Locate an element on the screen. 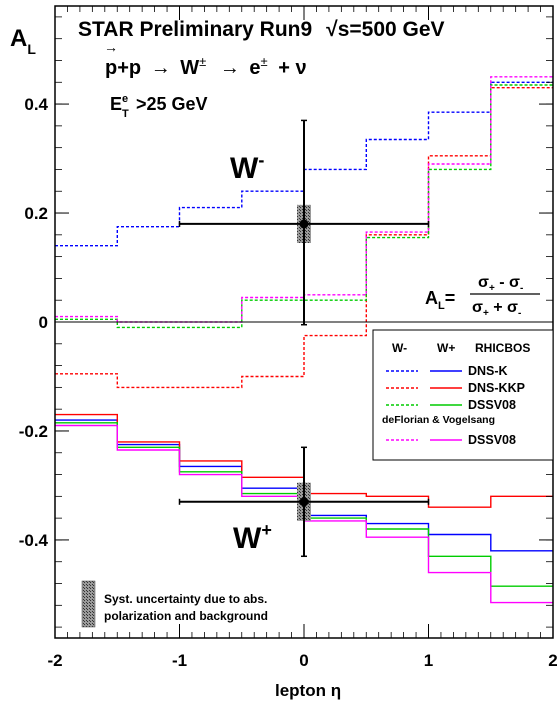 Image resolution: width=557 pixels, height=706 pixels. syst-note-line1: Syst. uncertainty due to abs. is located at coordinates (185, 599).